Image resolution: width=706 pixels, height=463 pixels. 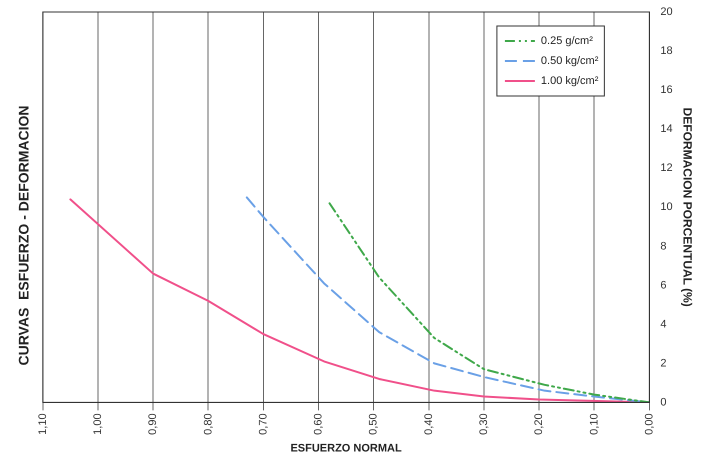 I want to click on text: CURVAS ESFUERZO - DEFORMACION, so click(x=23, y=235).